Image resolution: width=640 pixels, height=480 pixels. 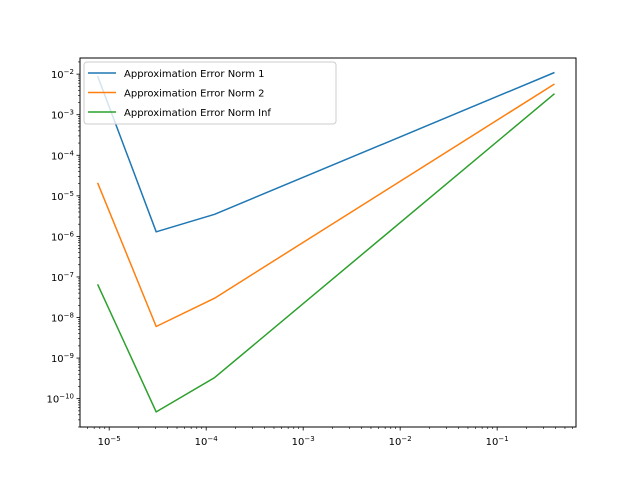 I want to click on legend-box, so click(x=210, y=93).